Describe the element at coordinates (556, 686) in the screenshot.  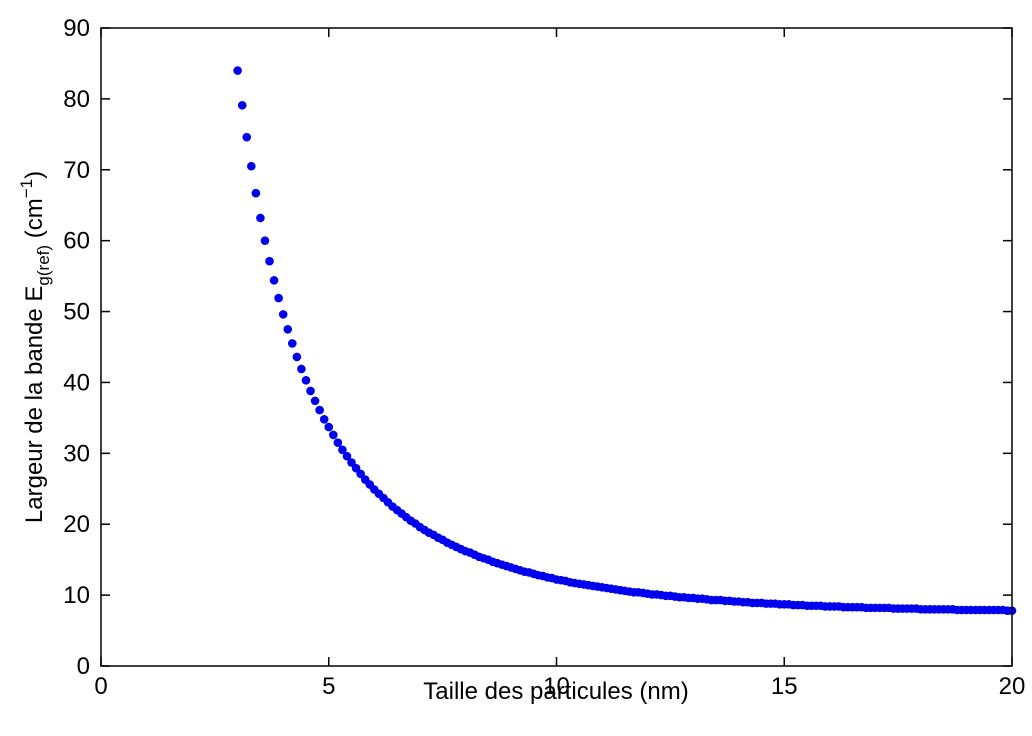
I see `x-tick-label: 10` at that location.